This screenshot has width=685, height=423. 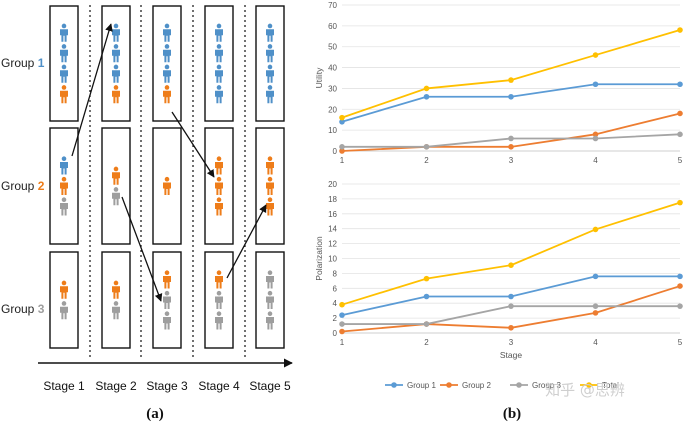 What do you see at coordinates (23, 63) in the screenshot?
I see `group-label-1: Group 1` at bounding box center [23, 63].